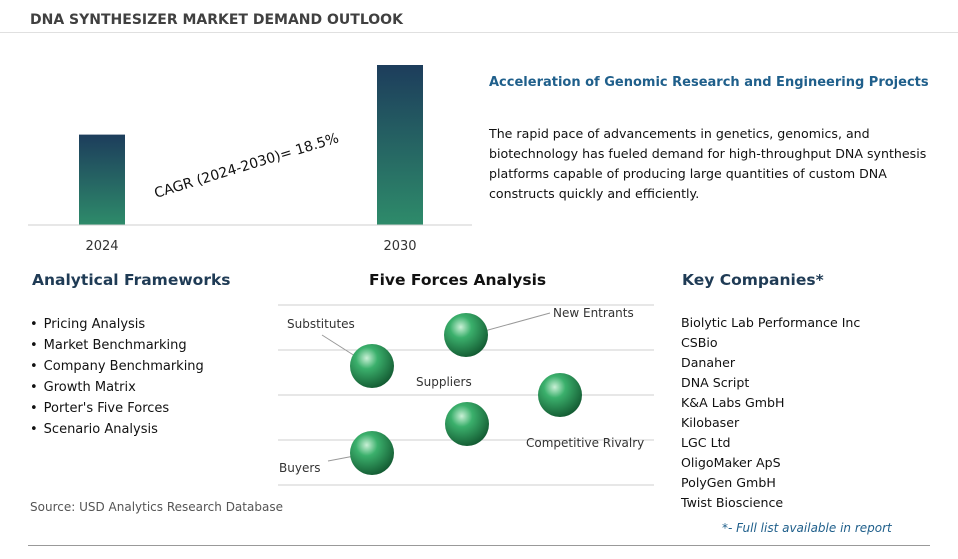 The height and width of the screenshot is (559, 958). I want to click on new-entrants-sphere, so click(466, 335).